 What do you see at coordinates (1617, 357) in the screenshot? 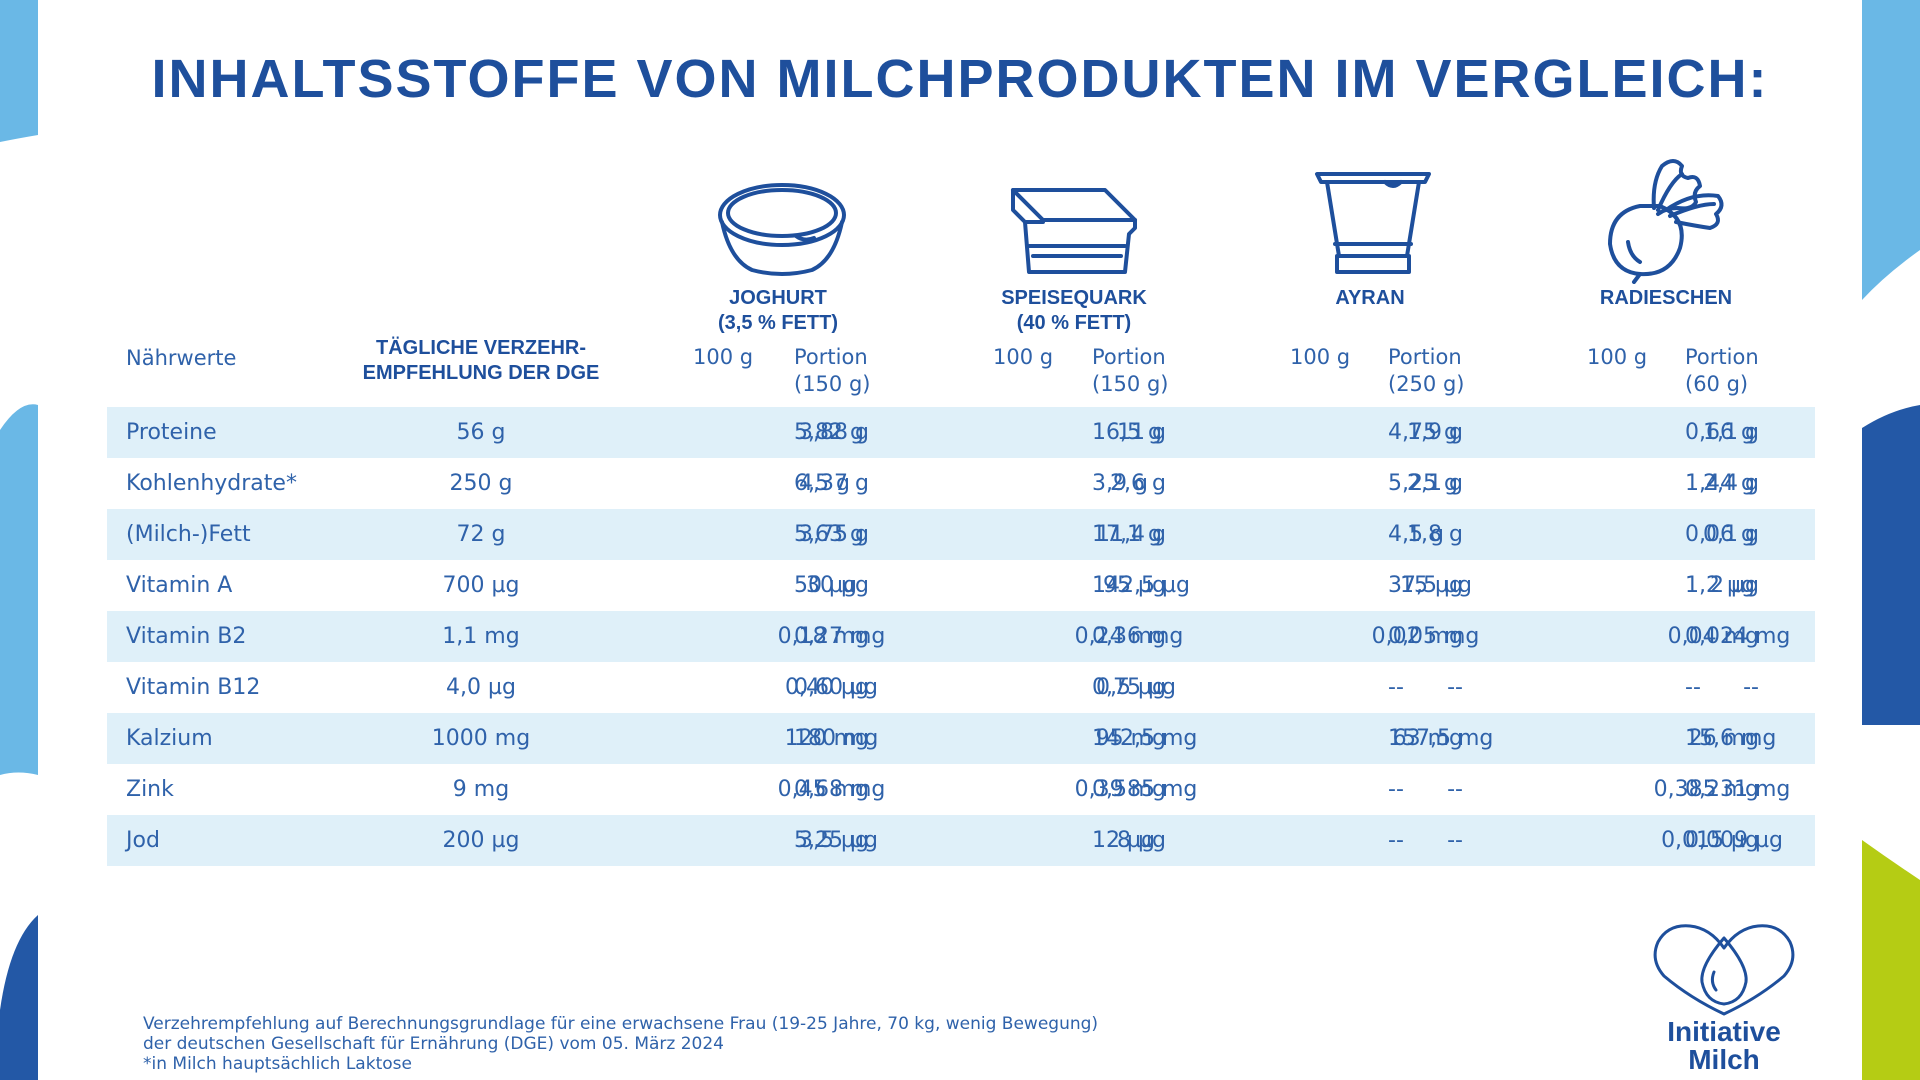
I see `radieschen-100g-header: 100 g` at bounding box center [1617, 357].